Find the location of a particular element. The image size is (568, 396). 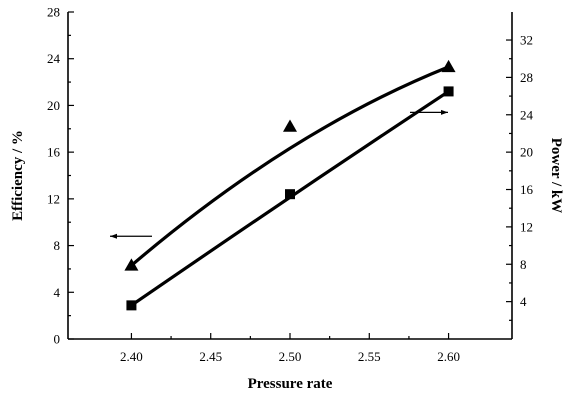

right-axis-arrow-head is located at coordinates (444, 112).